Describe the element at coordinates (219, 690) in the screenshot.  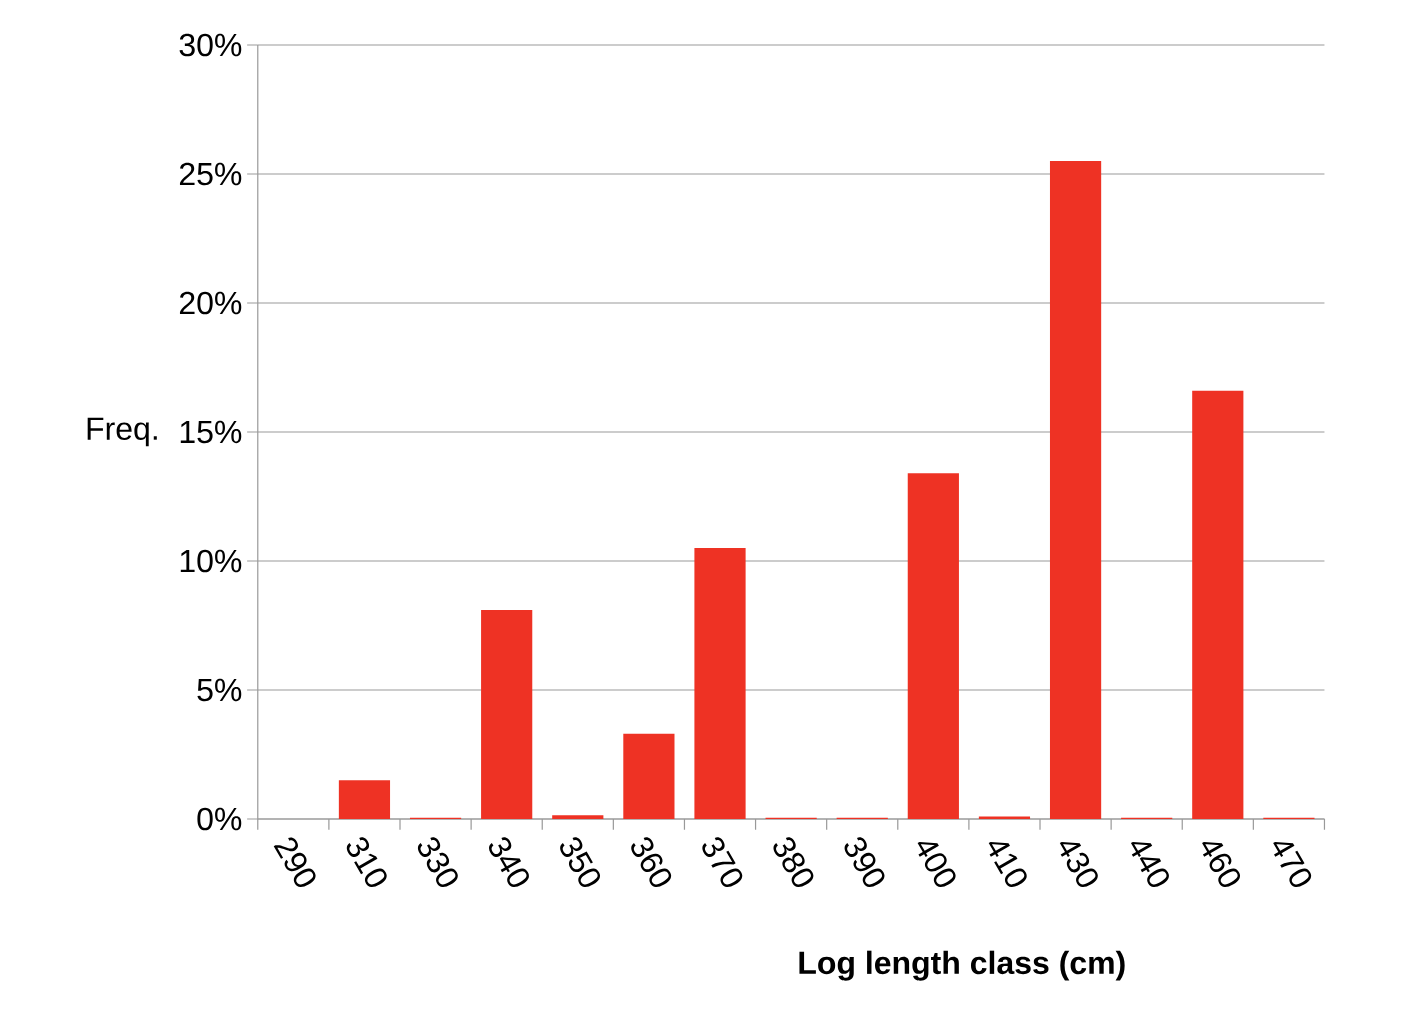
I see `y-tick-label: 5%` at that location.